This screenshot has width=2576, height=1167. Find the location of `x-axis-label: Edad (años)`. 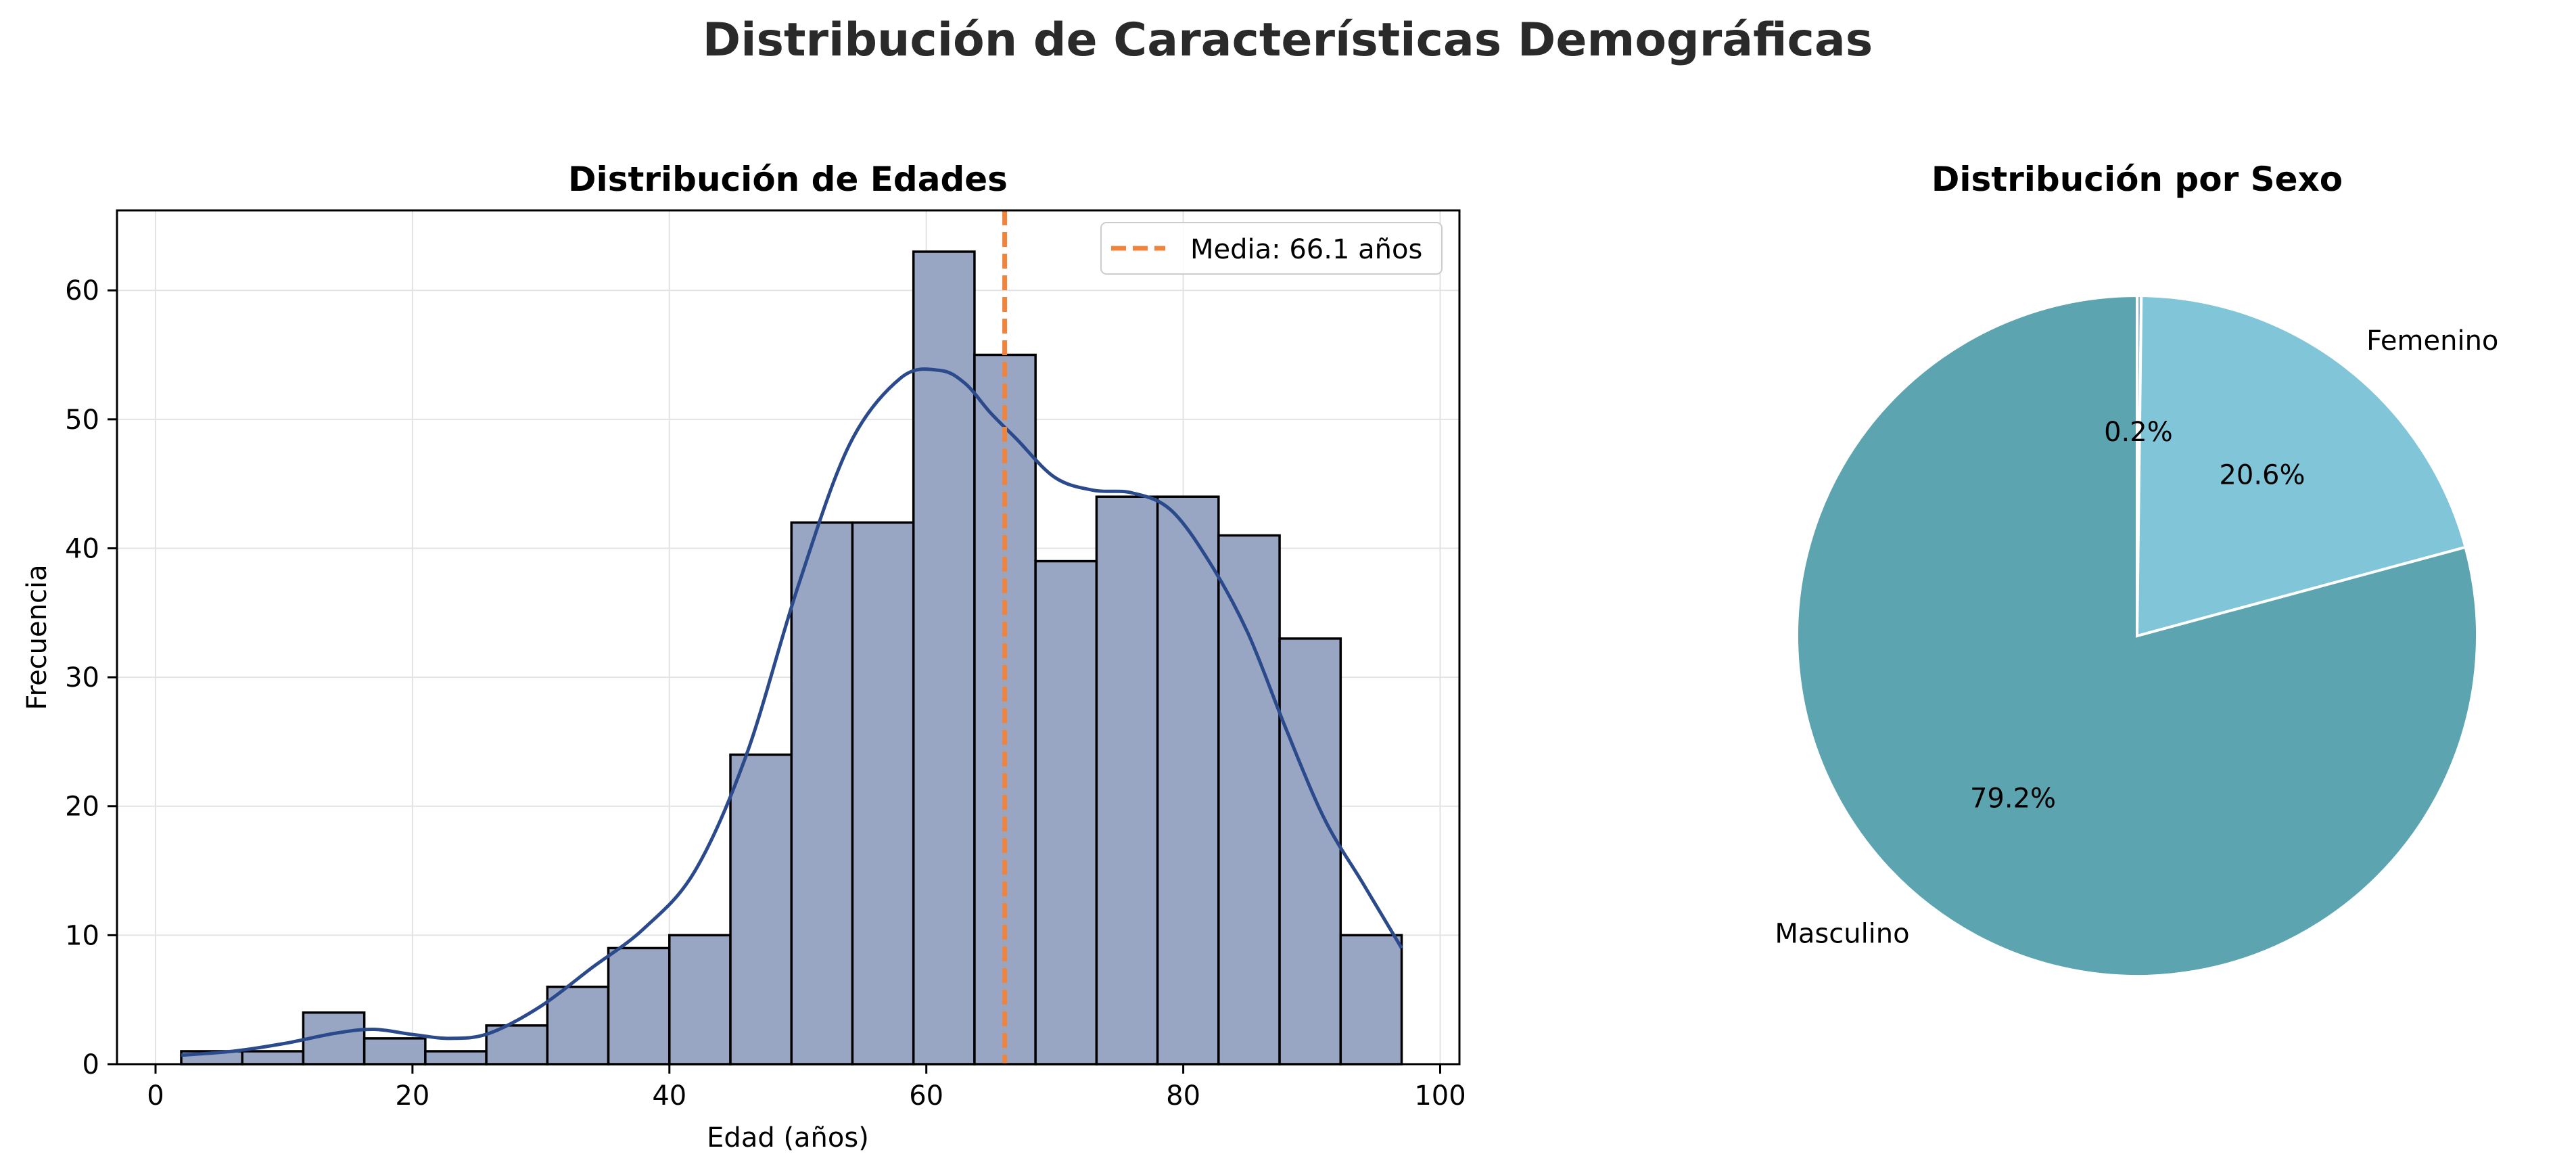

x-axis-label: Edad (años) is located at coordinates (788, 1137).